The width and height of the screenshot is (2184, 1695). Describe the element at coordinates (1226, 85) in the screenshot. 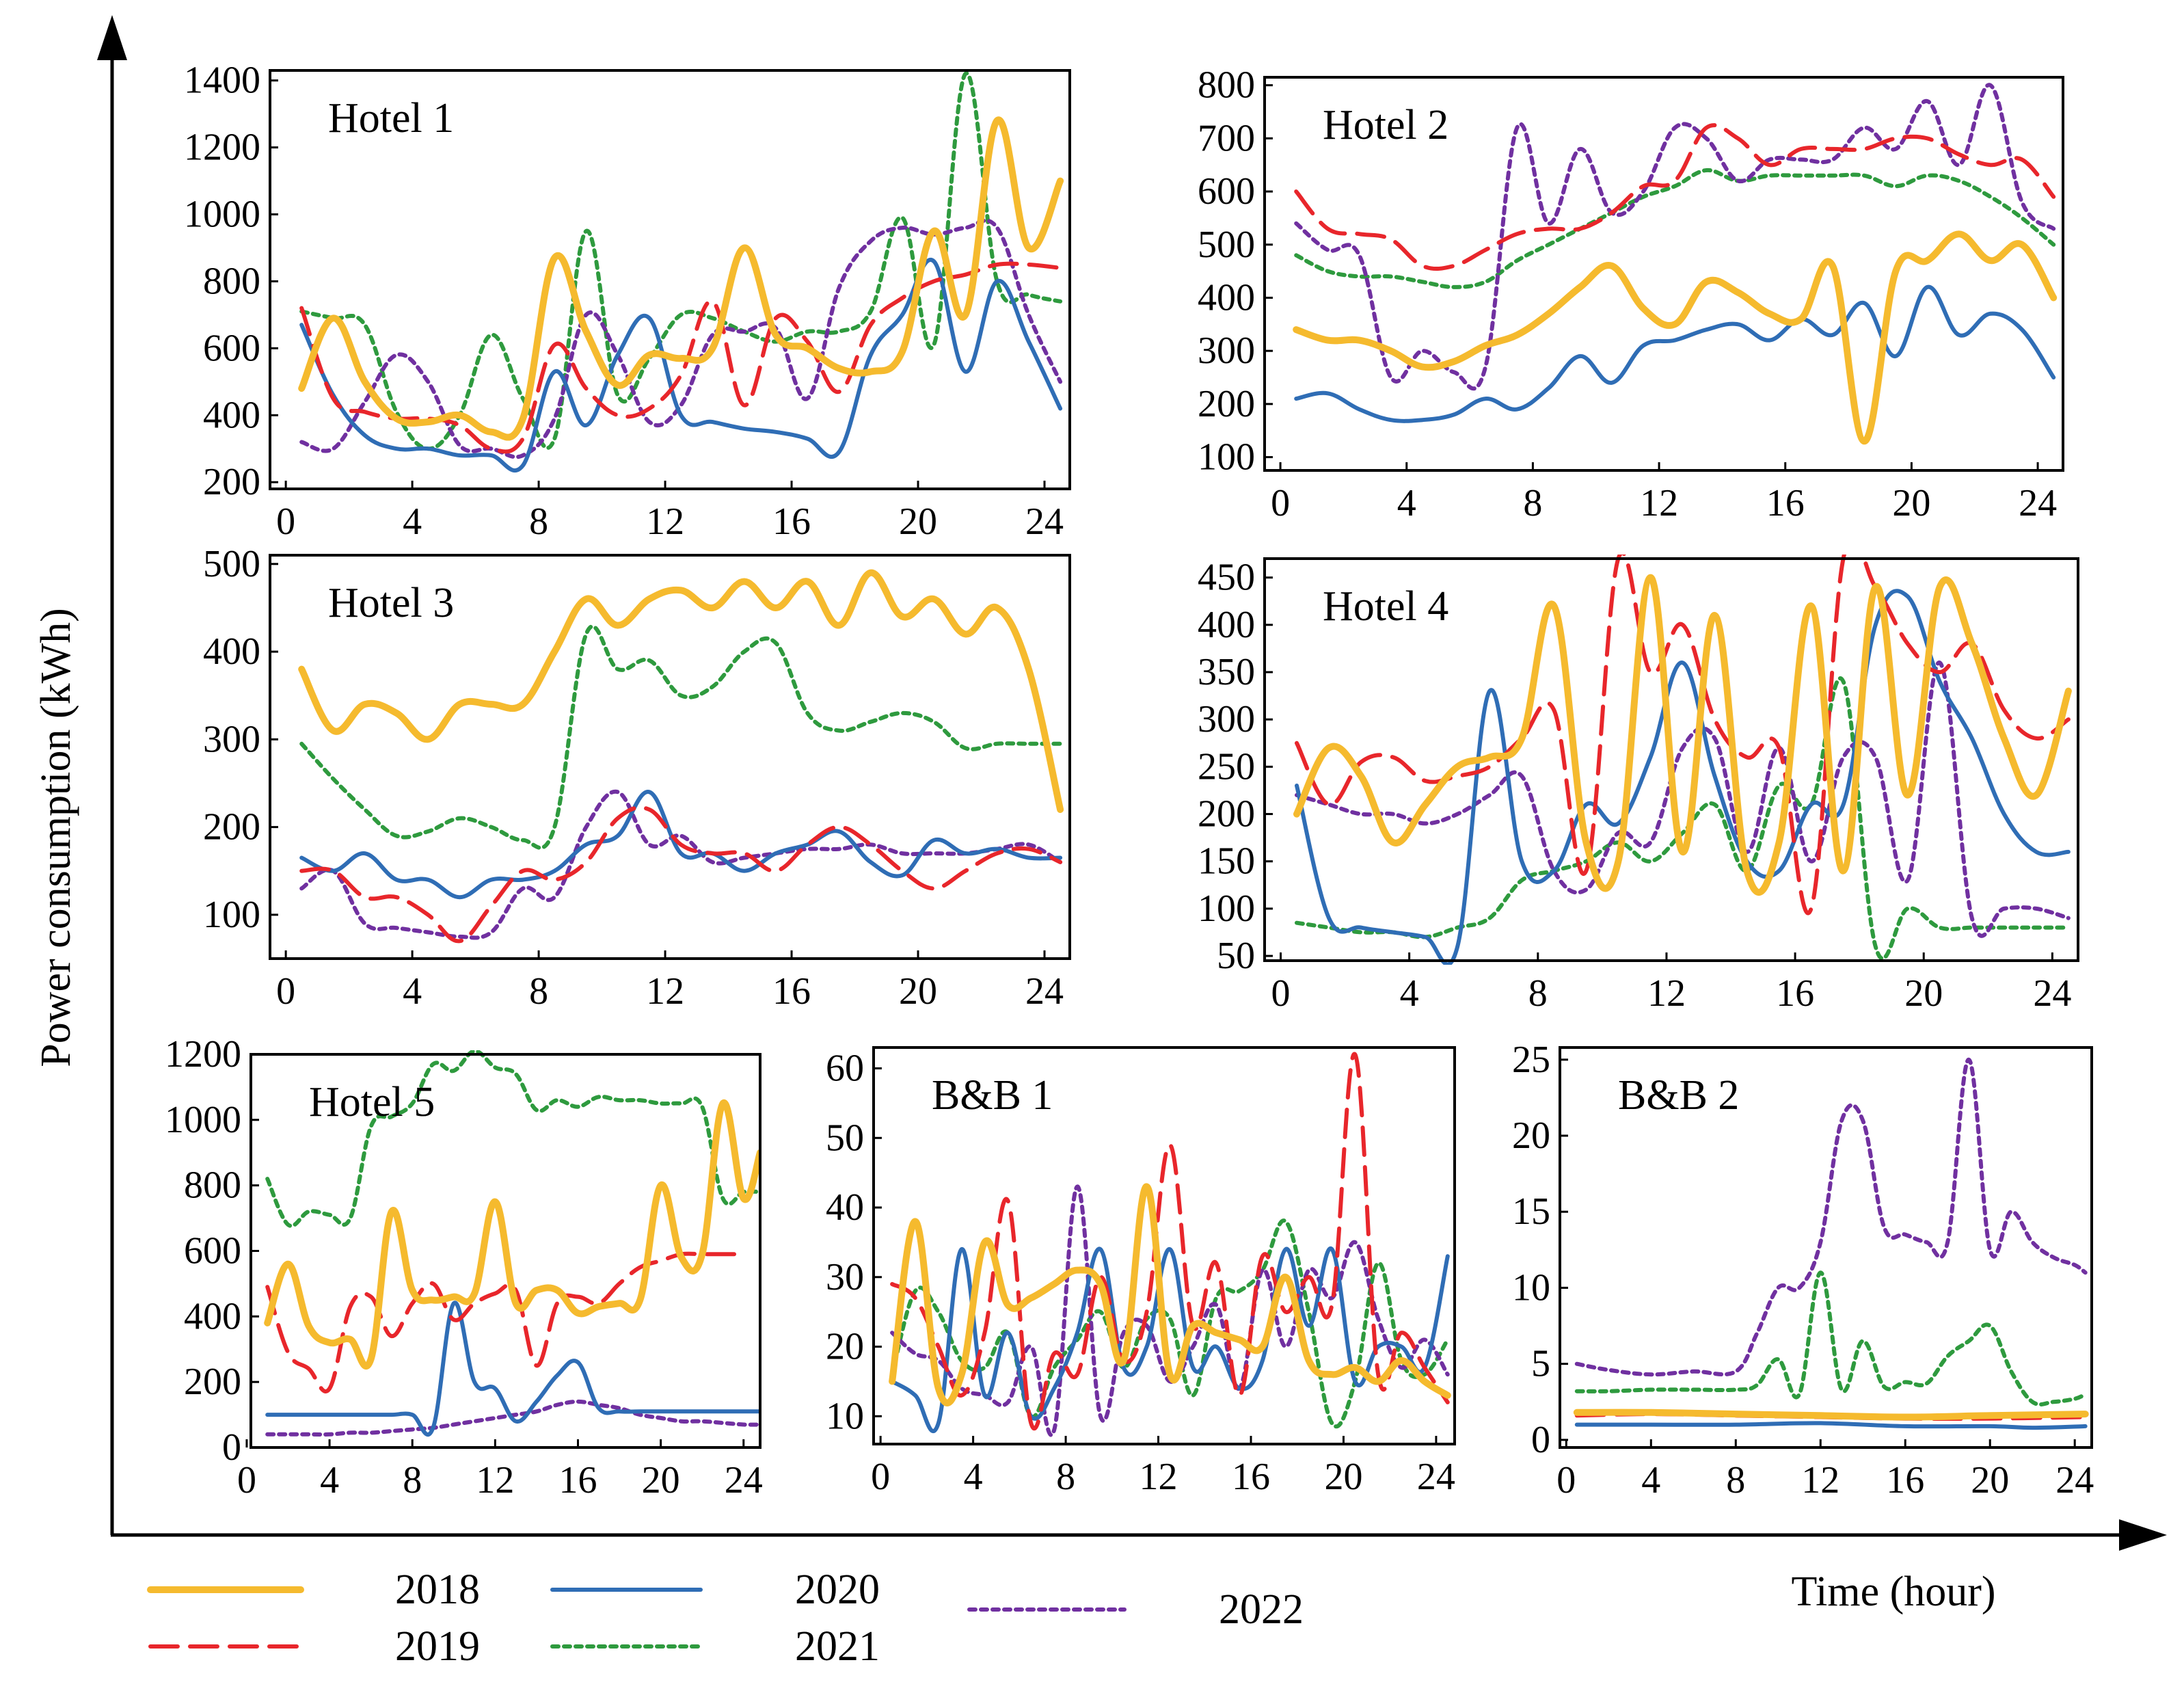

I see `y-tick-label: 800` at that location.